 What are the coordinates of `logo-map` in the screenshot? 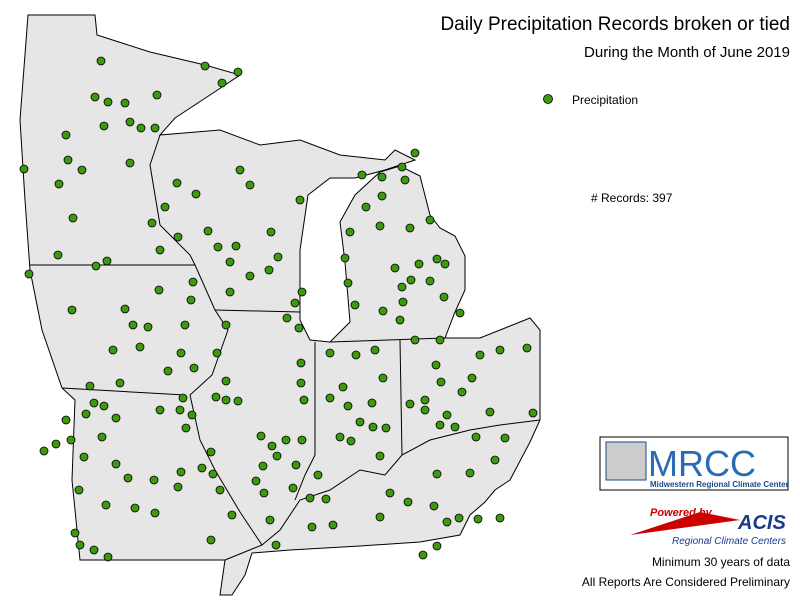 It's located at (626, 461).